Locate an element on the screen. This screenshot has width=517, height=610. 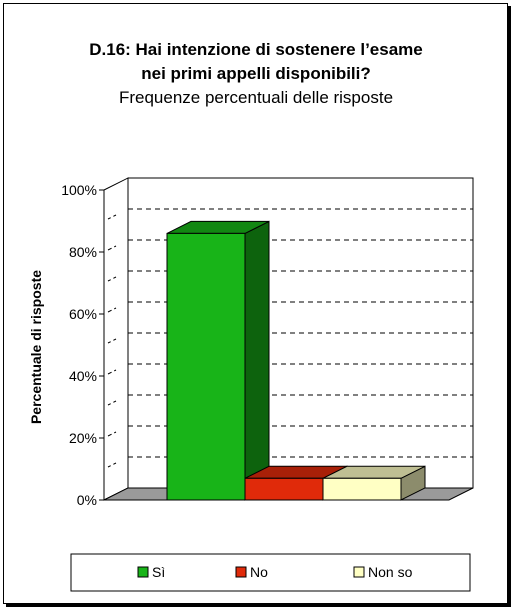
chart-title-line-2: nei primi appelli disponibili? is located at coordinates (256, 73).